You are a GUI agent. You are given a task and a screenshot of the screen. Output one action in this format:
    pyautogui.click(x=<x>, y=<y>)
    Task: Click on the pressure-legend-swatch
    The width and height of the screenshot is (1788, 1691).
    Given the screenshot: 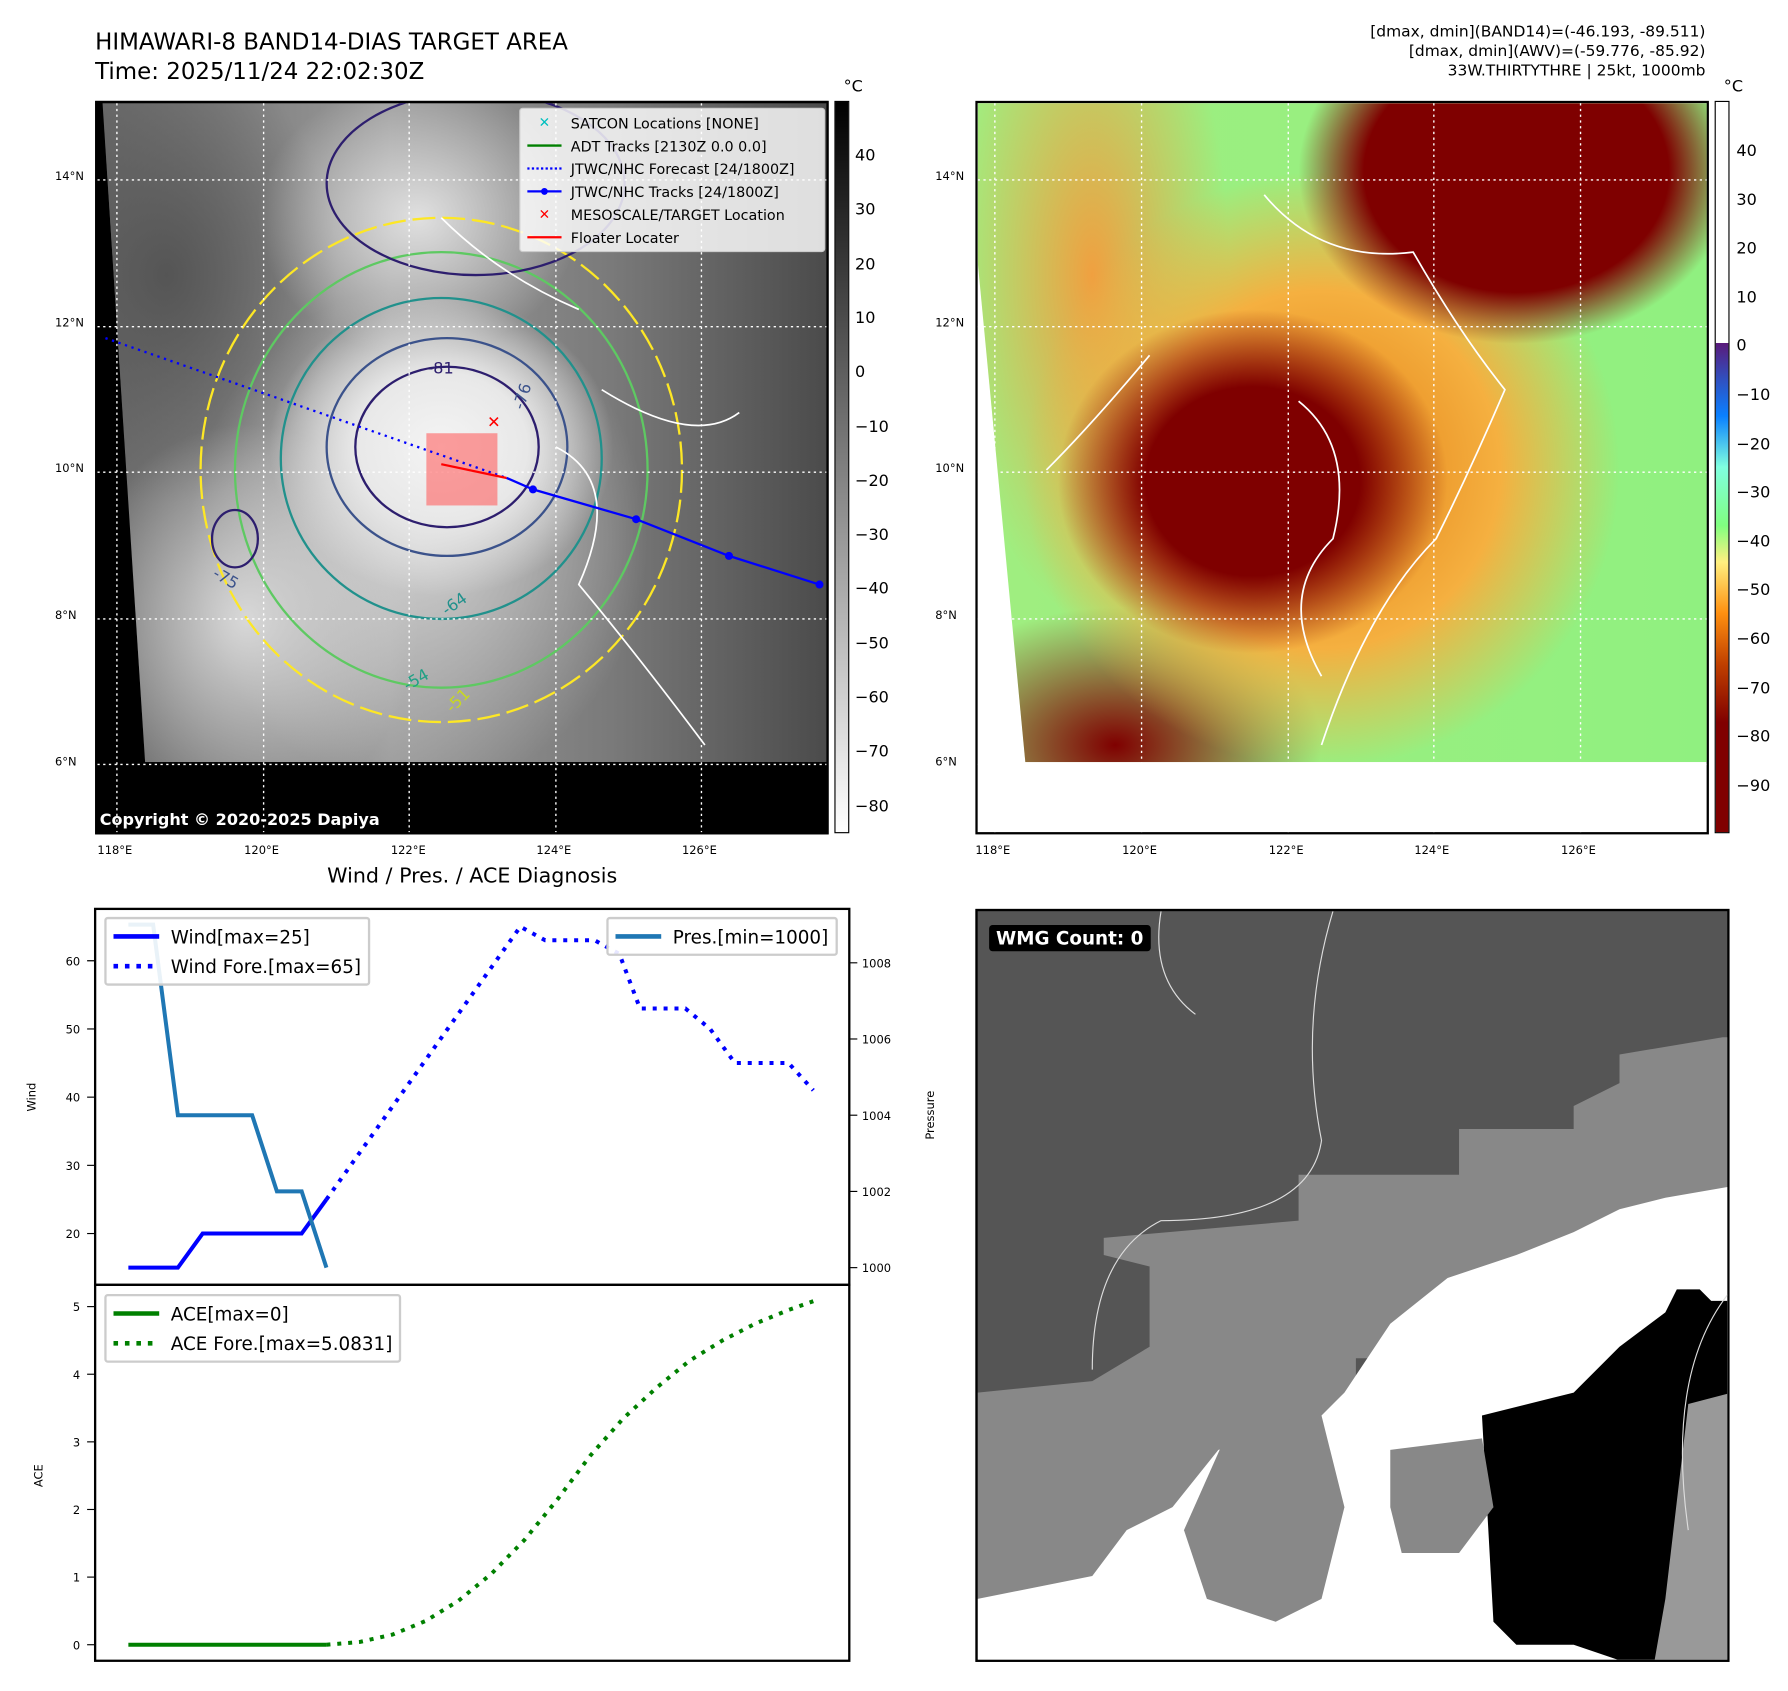 What is the action you would take?
    pyautogui.click(x=638, y=936)
    